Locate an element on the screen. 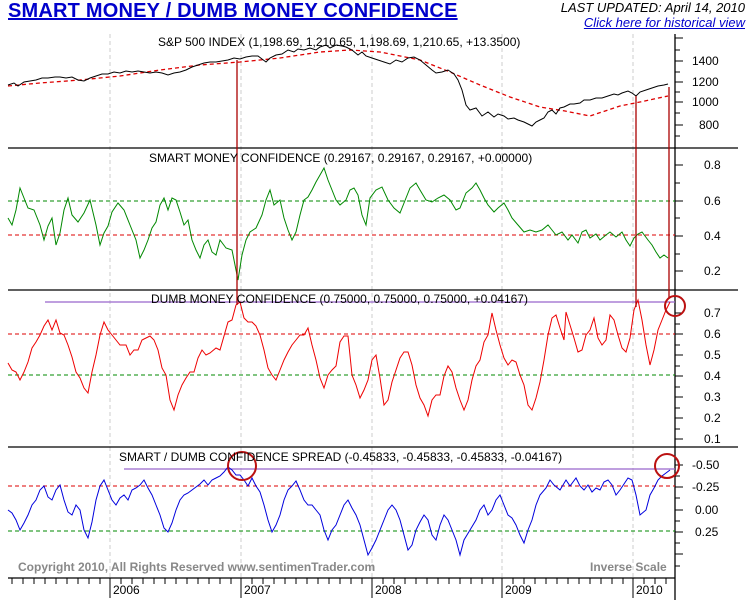 This screenshot has height=600, width=749. dumb-axis-labels: 0.7 0.6 0.5 0.4 0.3 0.2 0.1 is located at coordinates (712, 376).